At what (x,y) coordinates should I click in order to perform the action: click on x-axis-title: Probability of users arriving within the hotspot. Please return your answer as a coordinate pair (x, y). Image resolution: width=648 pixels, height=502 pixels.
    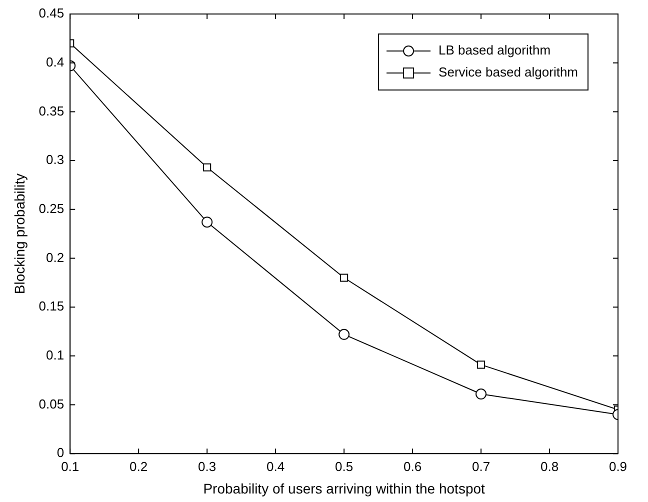
    Looking at the image, I should click on (344, 488).